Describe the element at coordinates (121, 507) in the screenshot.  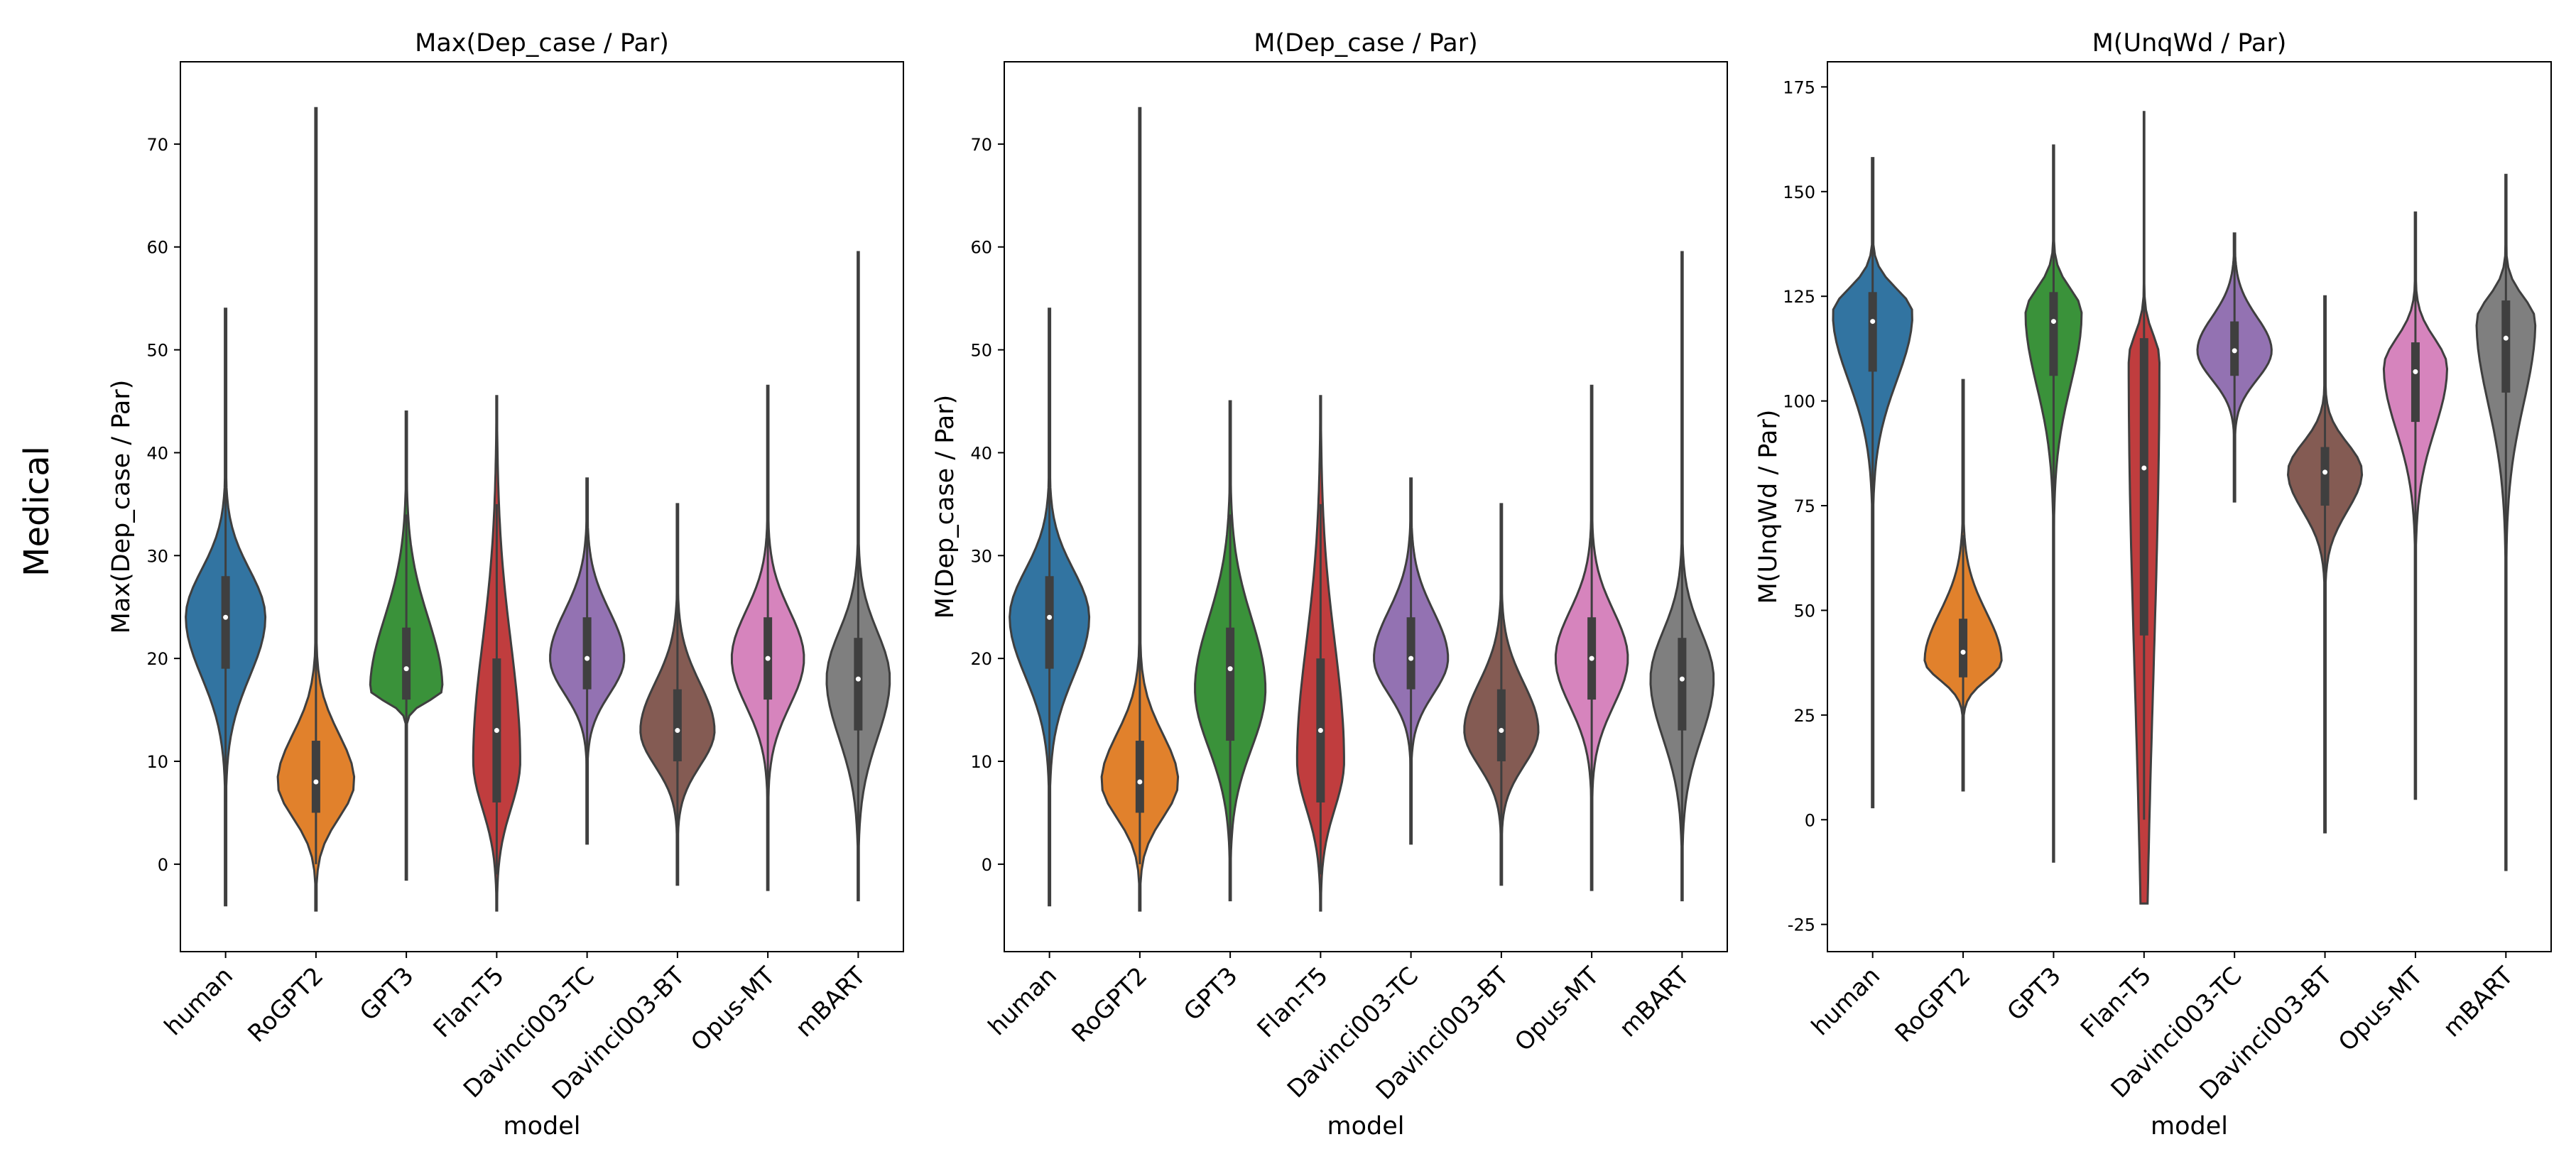
I see `y-axis-label: Max(Dep_case / Par)` at that location.